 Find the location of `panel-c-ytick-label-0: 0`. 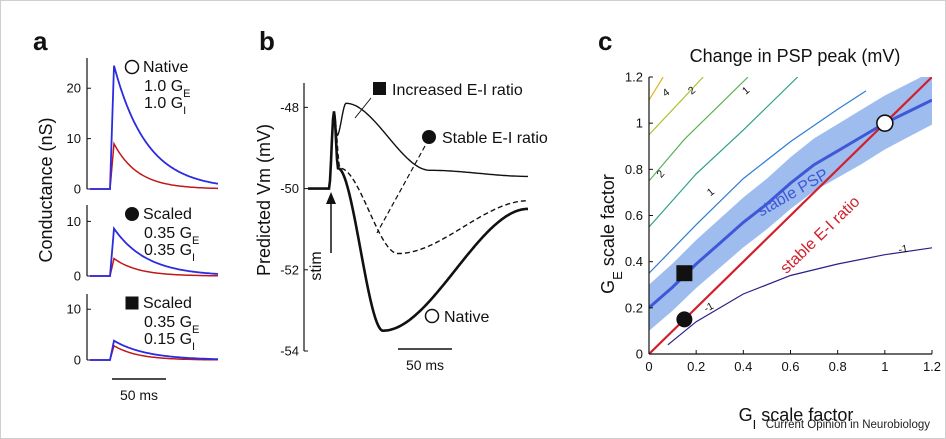

panel-c-ytick-label-0: 0 is located at coordinates (639, 354).